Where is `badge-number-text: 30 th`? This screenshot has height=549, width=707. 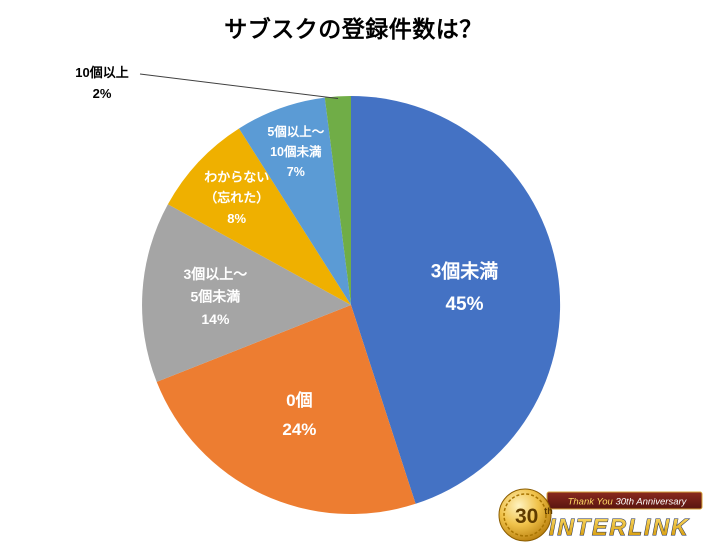 badge-number-text: 30 th is located at coordinates (534, 516).